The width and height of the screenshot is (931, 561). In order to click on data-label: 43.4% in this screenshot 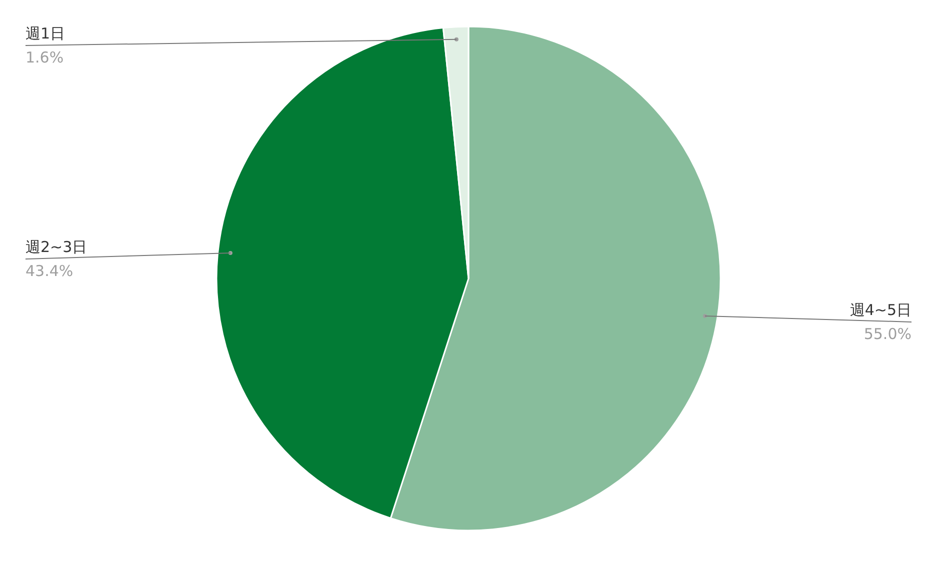, I will do `click(50, 271)`.